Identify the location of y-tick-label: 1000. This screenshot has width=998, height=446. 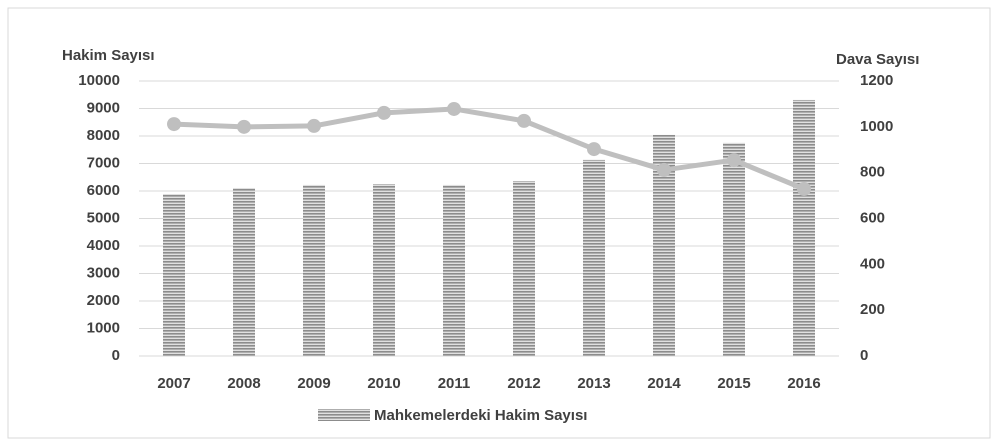
(103, 327).